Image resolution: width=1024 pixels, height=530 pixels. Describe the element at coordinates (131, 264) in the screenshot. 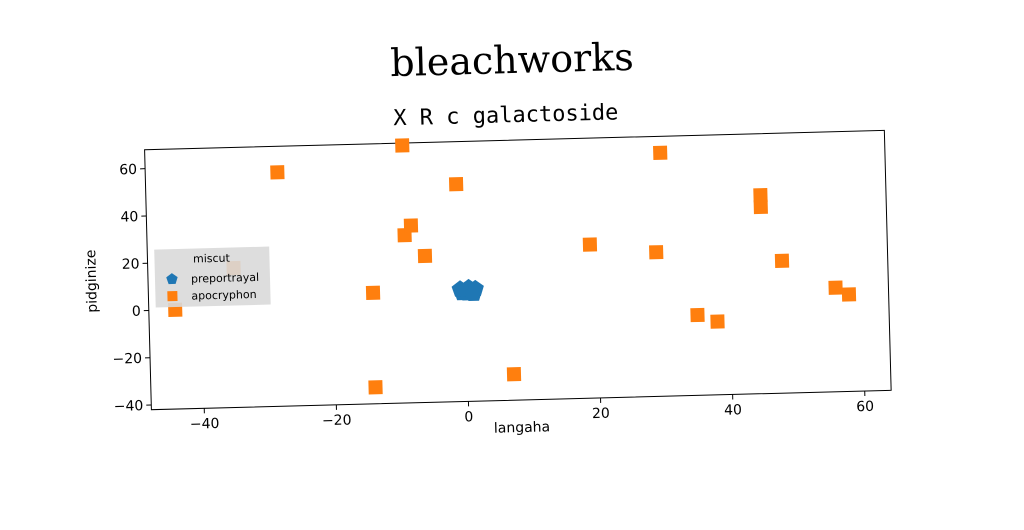

I see `y-tick-label: 20` at that location.